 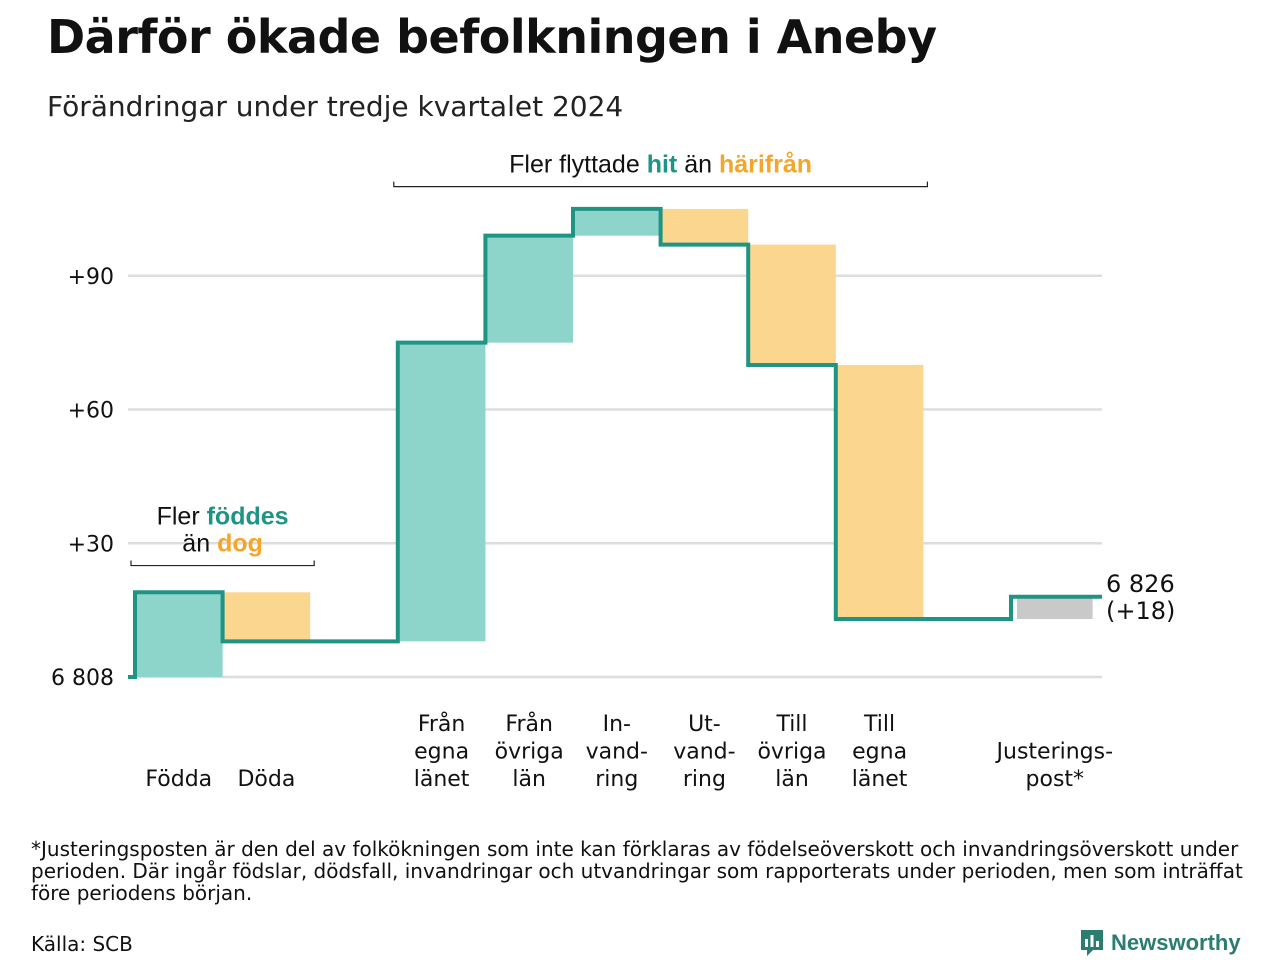 I want to click on annotation-bracket-births, so click(x=222, y=563).